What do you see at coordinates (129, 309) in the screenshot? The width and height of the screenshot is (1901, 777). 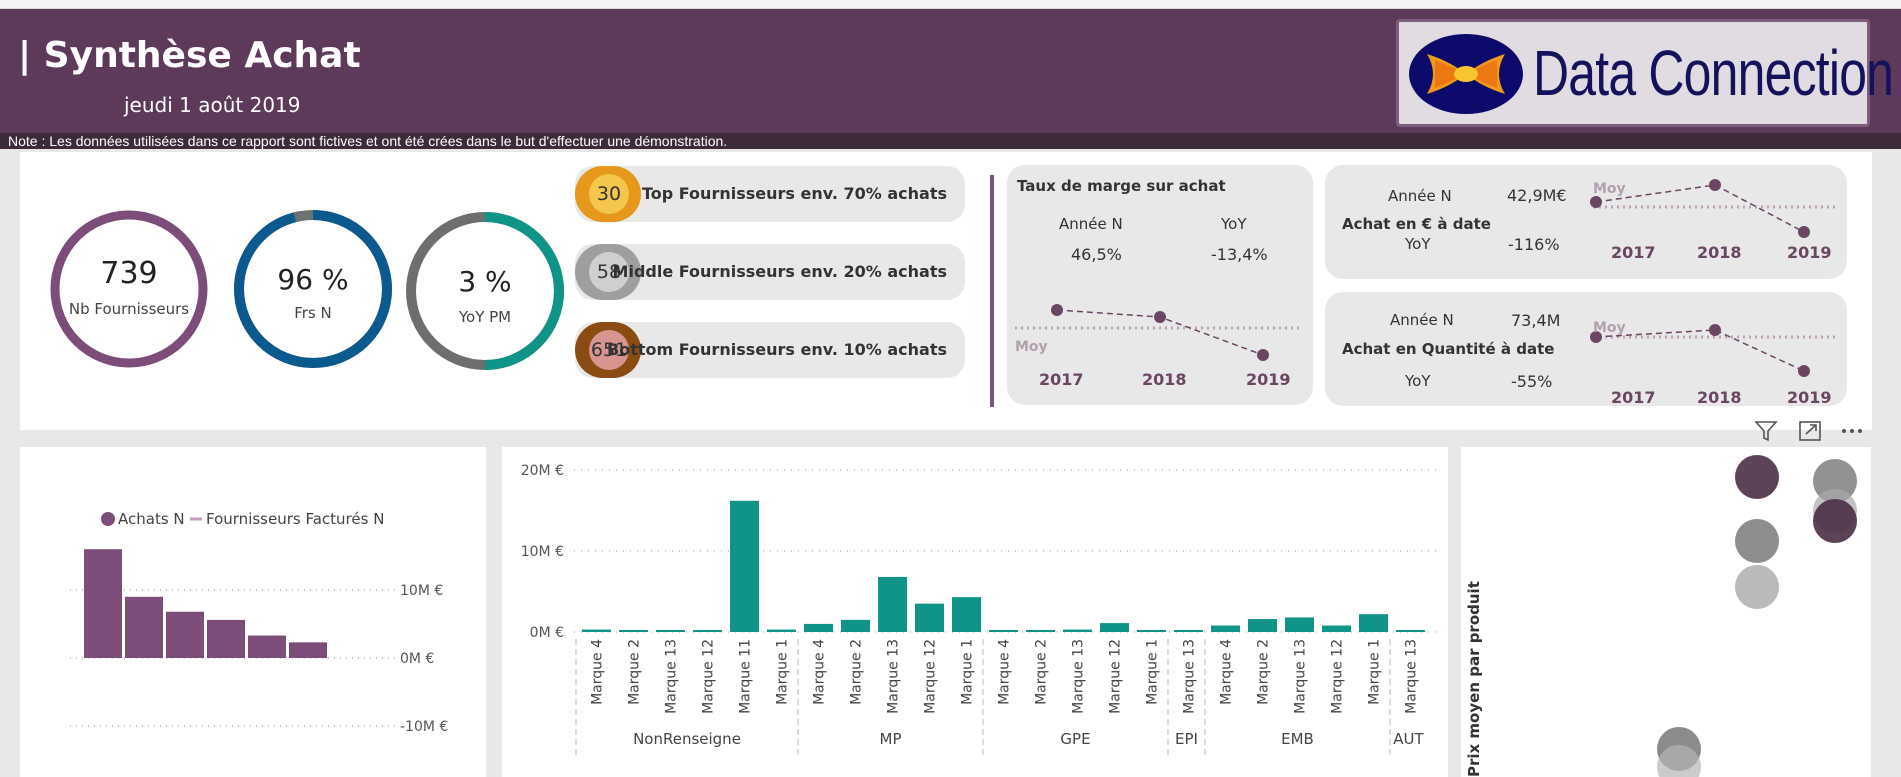 I see `nb-fournisseurs-label: Nb Fournisseurs` at bounding box center [129, 309].